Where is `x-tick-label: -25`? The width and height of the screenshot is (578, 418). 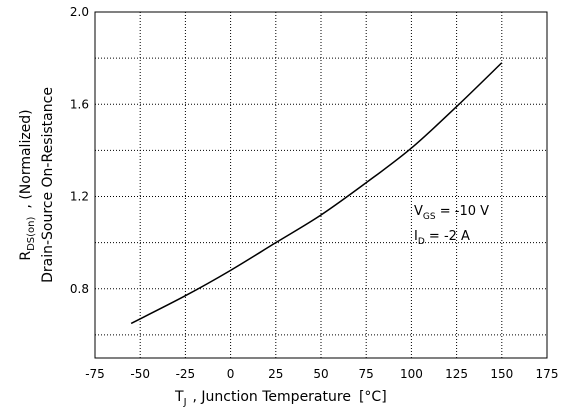
x-tick-label: -25 is located at coordinates (186, 374).